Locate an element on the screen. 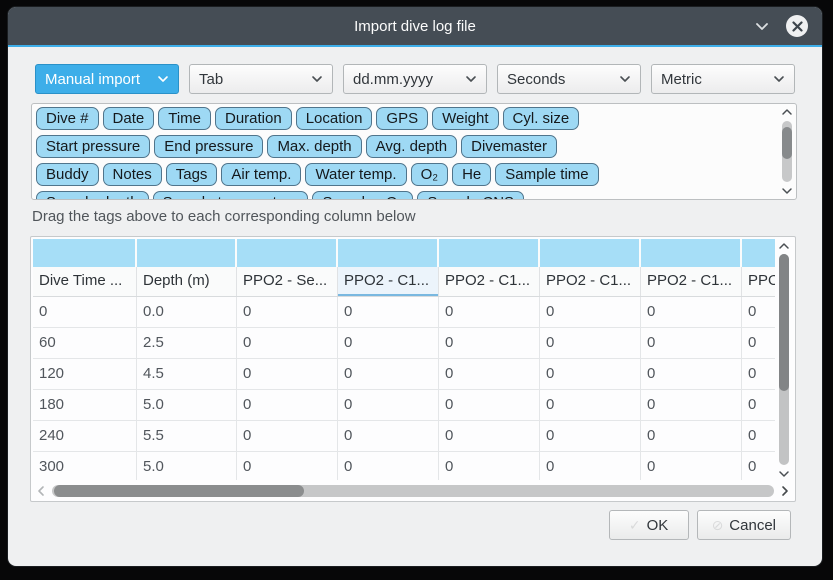 The image size is (833, 580). ok-button: ✓ OK is located at coordinates (648, 525).